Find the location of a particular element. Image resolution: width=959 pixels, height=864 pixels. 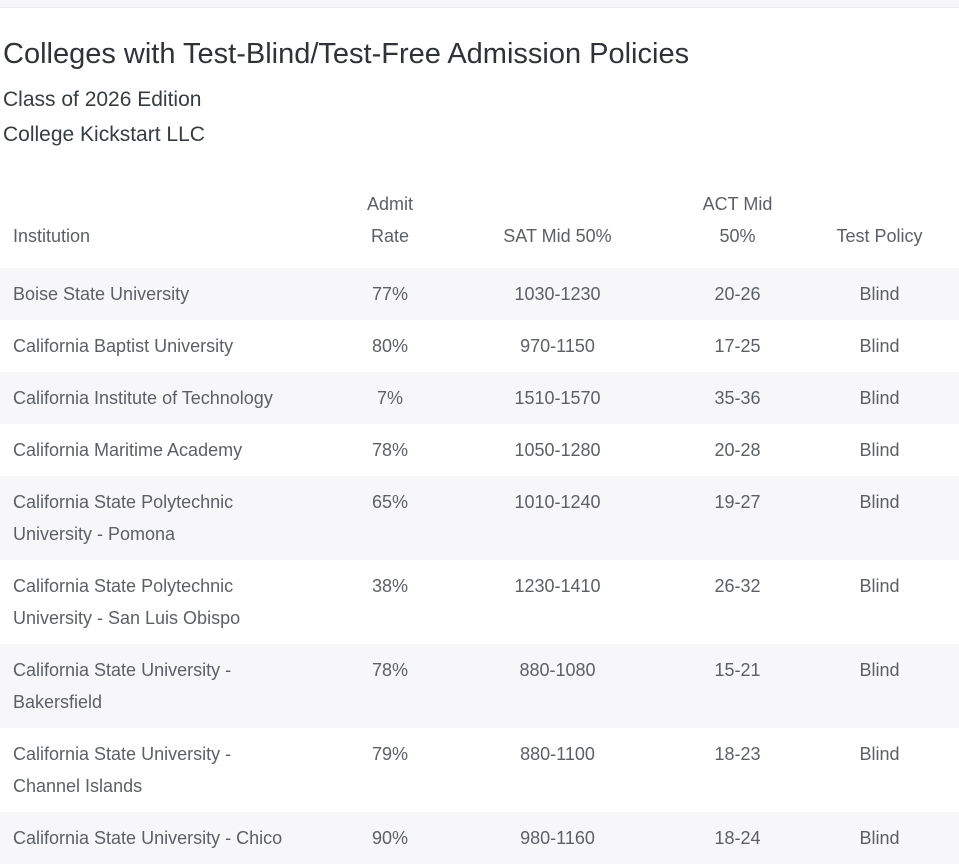

sat-cell: 980-1160 is located at coordinates (557, 838).